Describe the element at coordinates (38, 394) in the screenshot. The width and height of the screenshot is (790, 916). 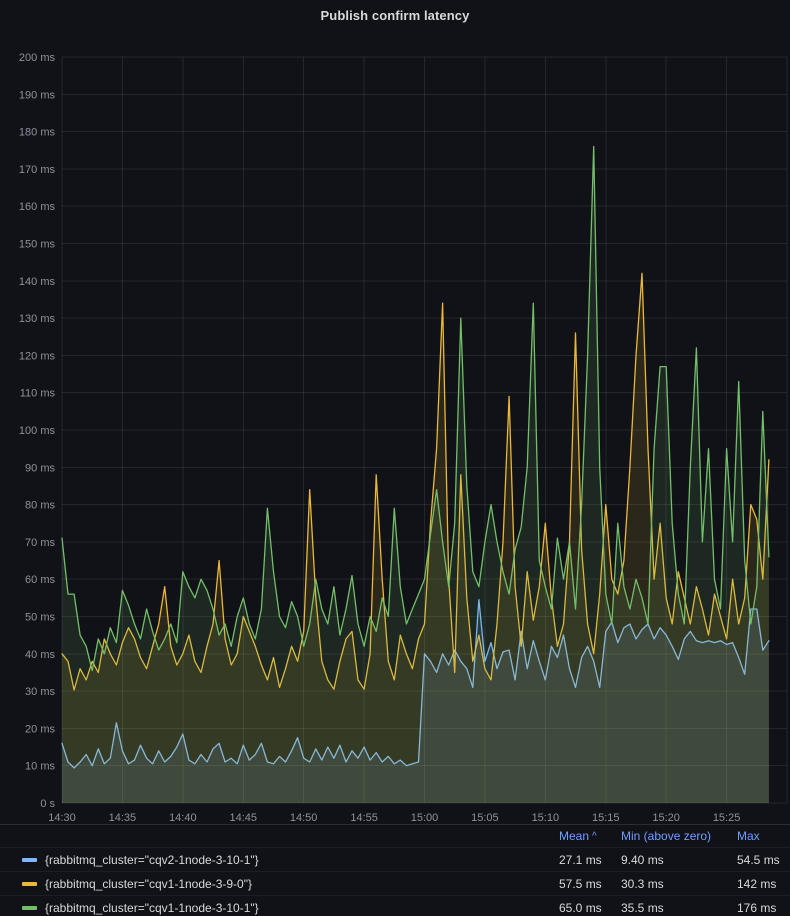
I see `y-tick-label: 110 ms` at that location.